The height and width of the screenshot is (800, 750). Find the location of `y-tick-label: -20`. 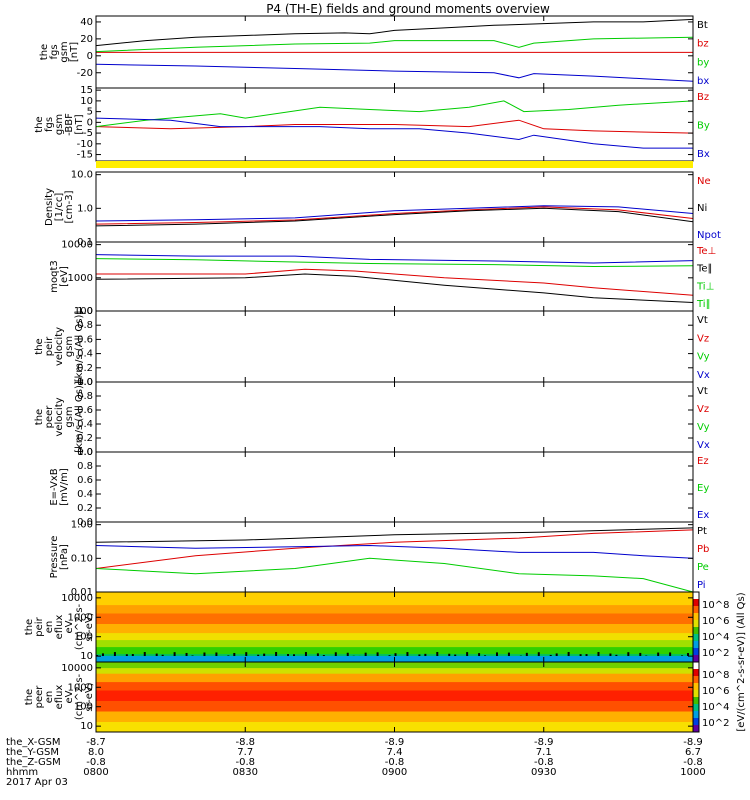

y-tick-label: -20 is located at coordinates (85, 73).